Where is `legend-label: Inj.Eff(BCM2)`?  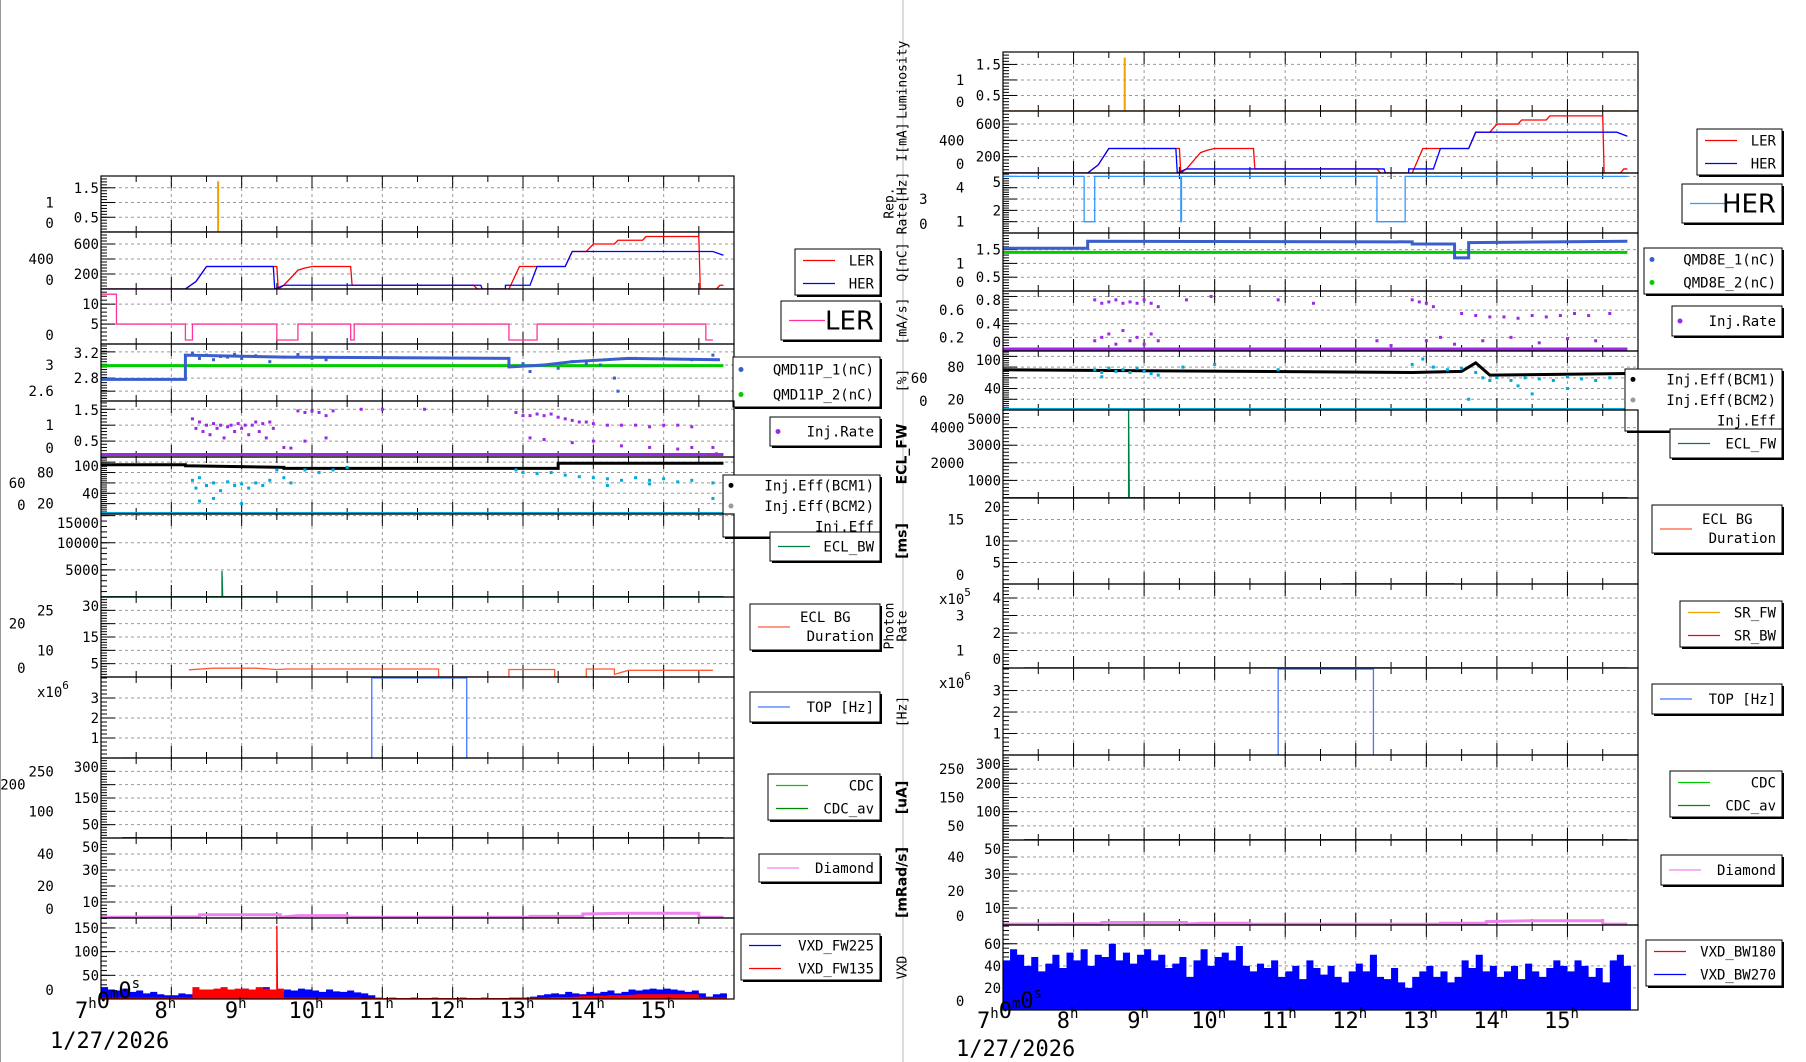
legend-label: Inj.Eff(BCM2) is located at coordinates (819, 507).